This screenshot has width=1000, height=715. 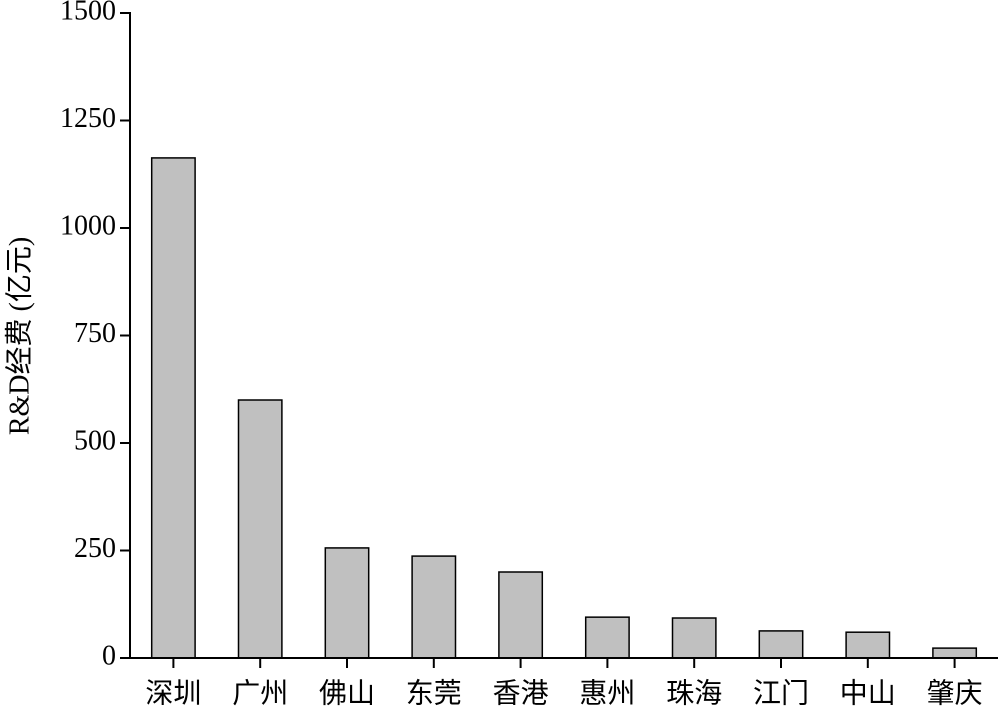 What do you see at coordinates (347, 693) in the screenshot?
I see `x-tick-label: 佛山` at bounding box center [347, 693].